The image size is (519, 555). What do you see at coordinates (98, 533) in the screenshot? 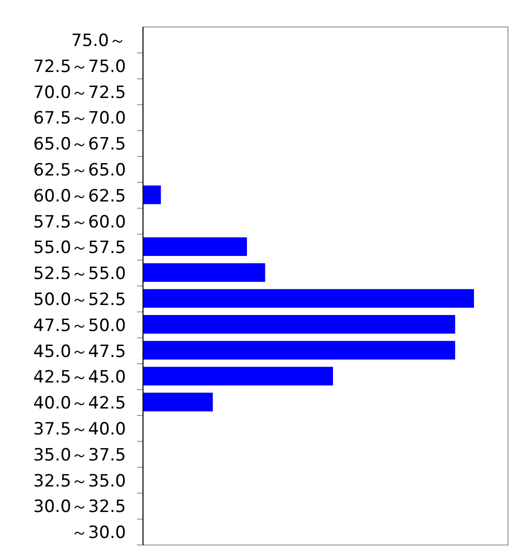
I see `y-tick-label: ～30.0` at bounding box center [98, 533].